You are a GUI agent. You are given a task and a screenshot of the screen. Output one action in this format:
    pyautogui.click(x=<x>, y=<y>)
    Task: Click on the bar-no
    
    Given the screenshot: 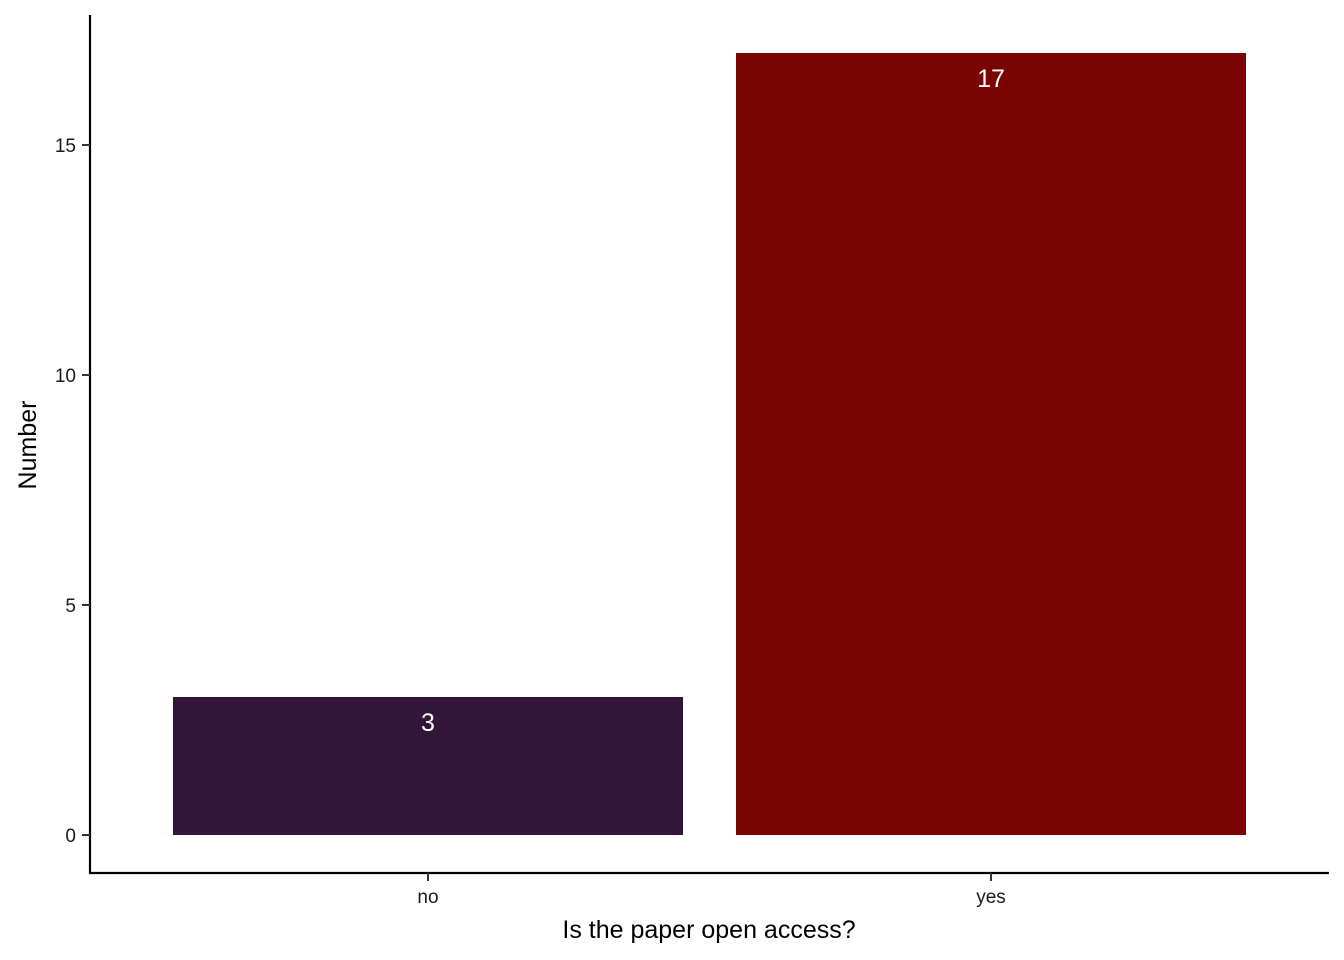 What is the action you would take?
    pyautogui.click(x=428, y=766)
    